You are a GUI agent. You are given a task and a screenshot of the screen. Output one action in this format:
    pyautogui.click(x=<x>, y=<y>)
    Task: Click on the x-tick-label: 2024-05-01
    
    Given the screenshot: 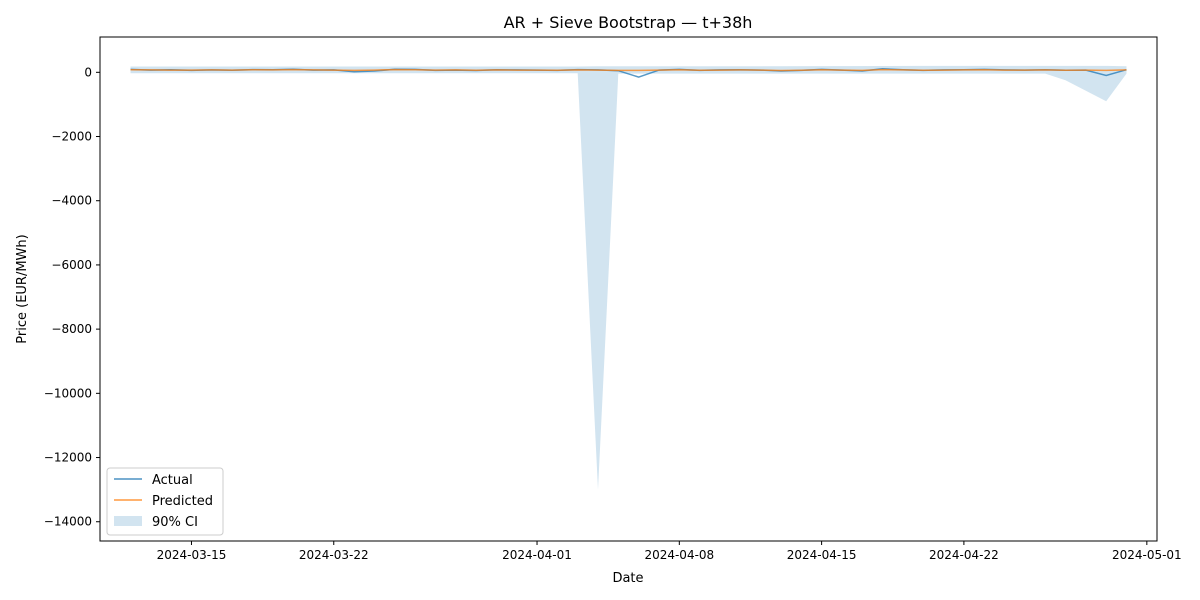 What is the action you would take?
    pyautogui.click(x=1147, y=555)
    